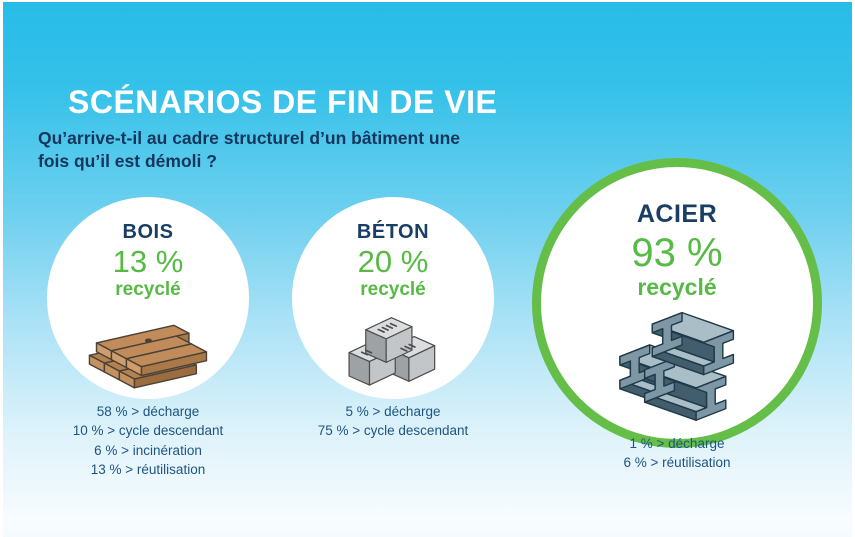 Image resolution: width=855 pixels, height=537 pixels. I want to click on wood-knot, so click(148, 340).